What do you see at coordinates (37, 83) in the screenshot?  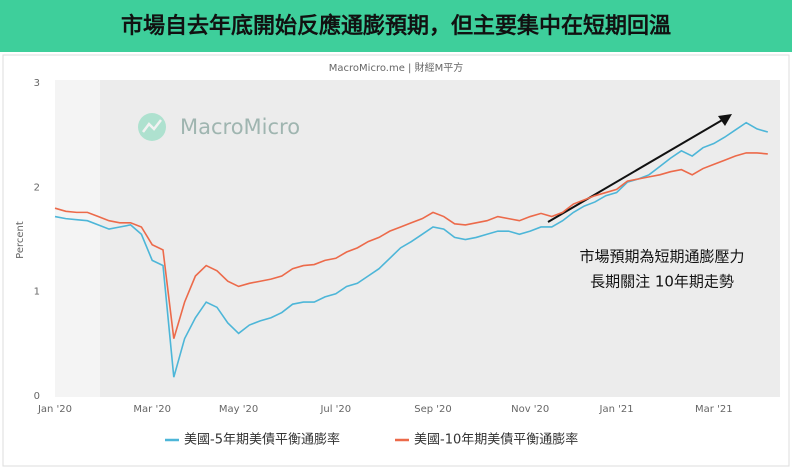 I see `y-tick-label: 3` at bounding box center [37, 83].